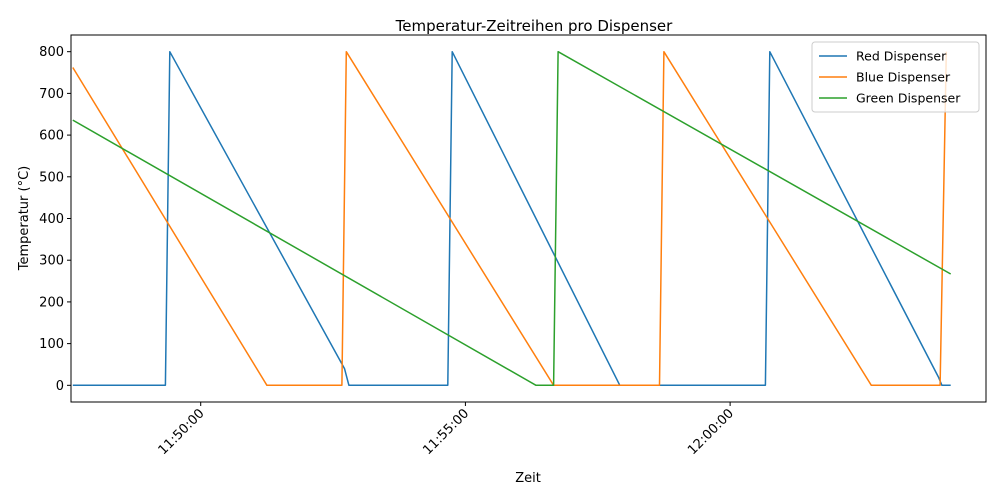  What do you see at coordinates (60, 386) in the screenshot?
I see `y-tick-label: 0` at bounding box center [60, 386].